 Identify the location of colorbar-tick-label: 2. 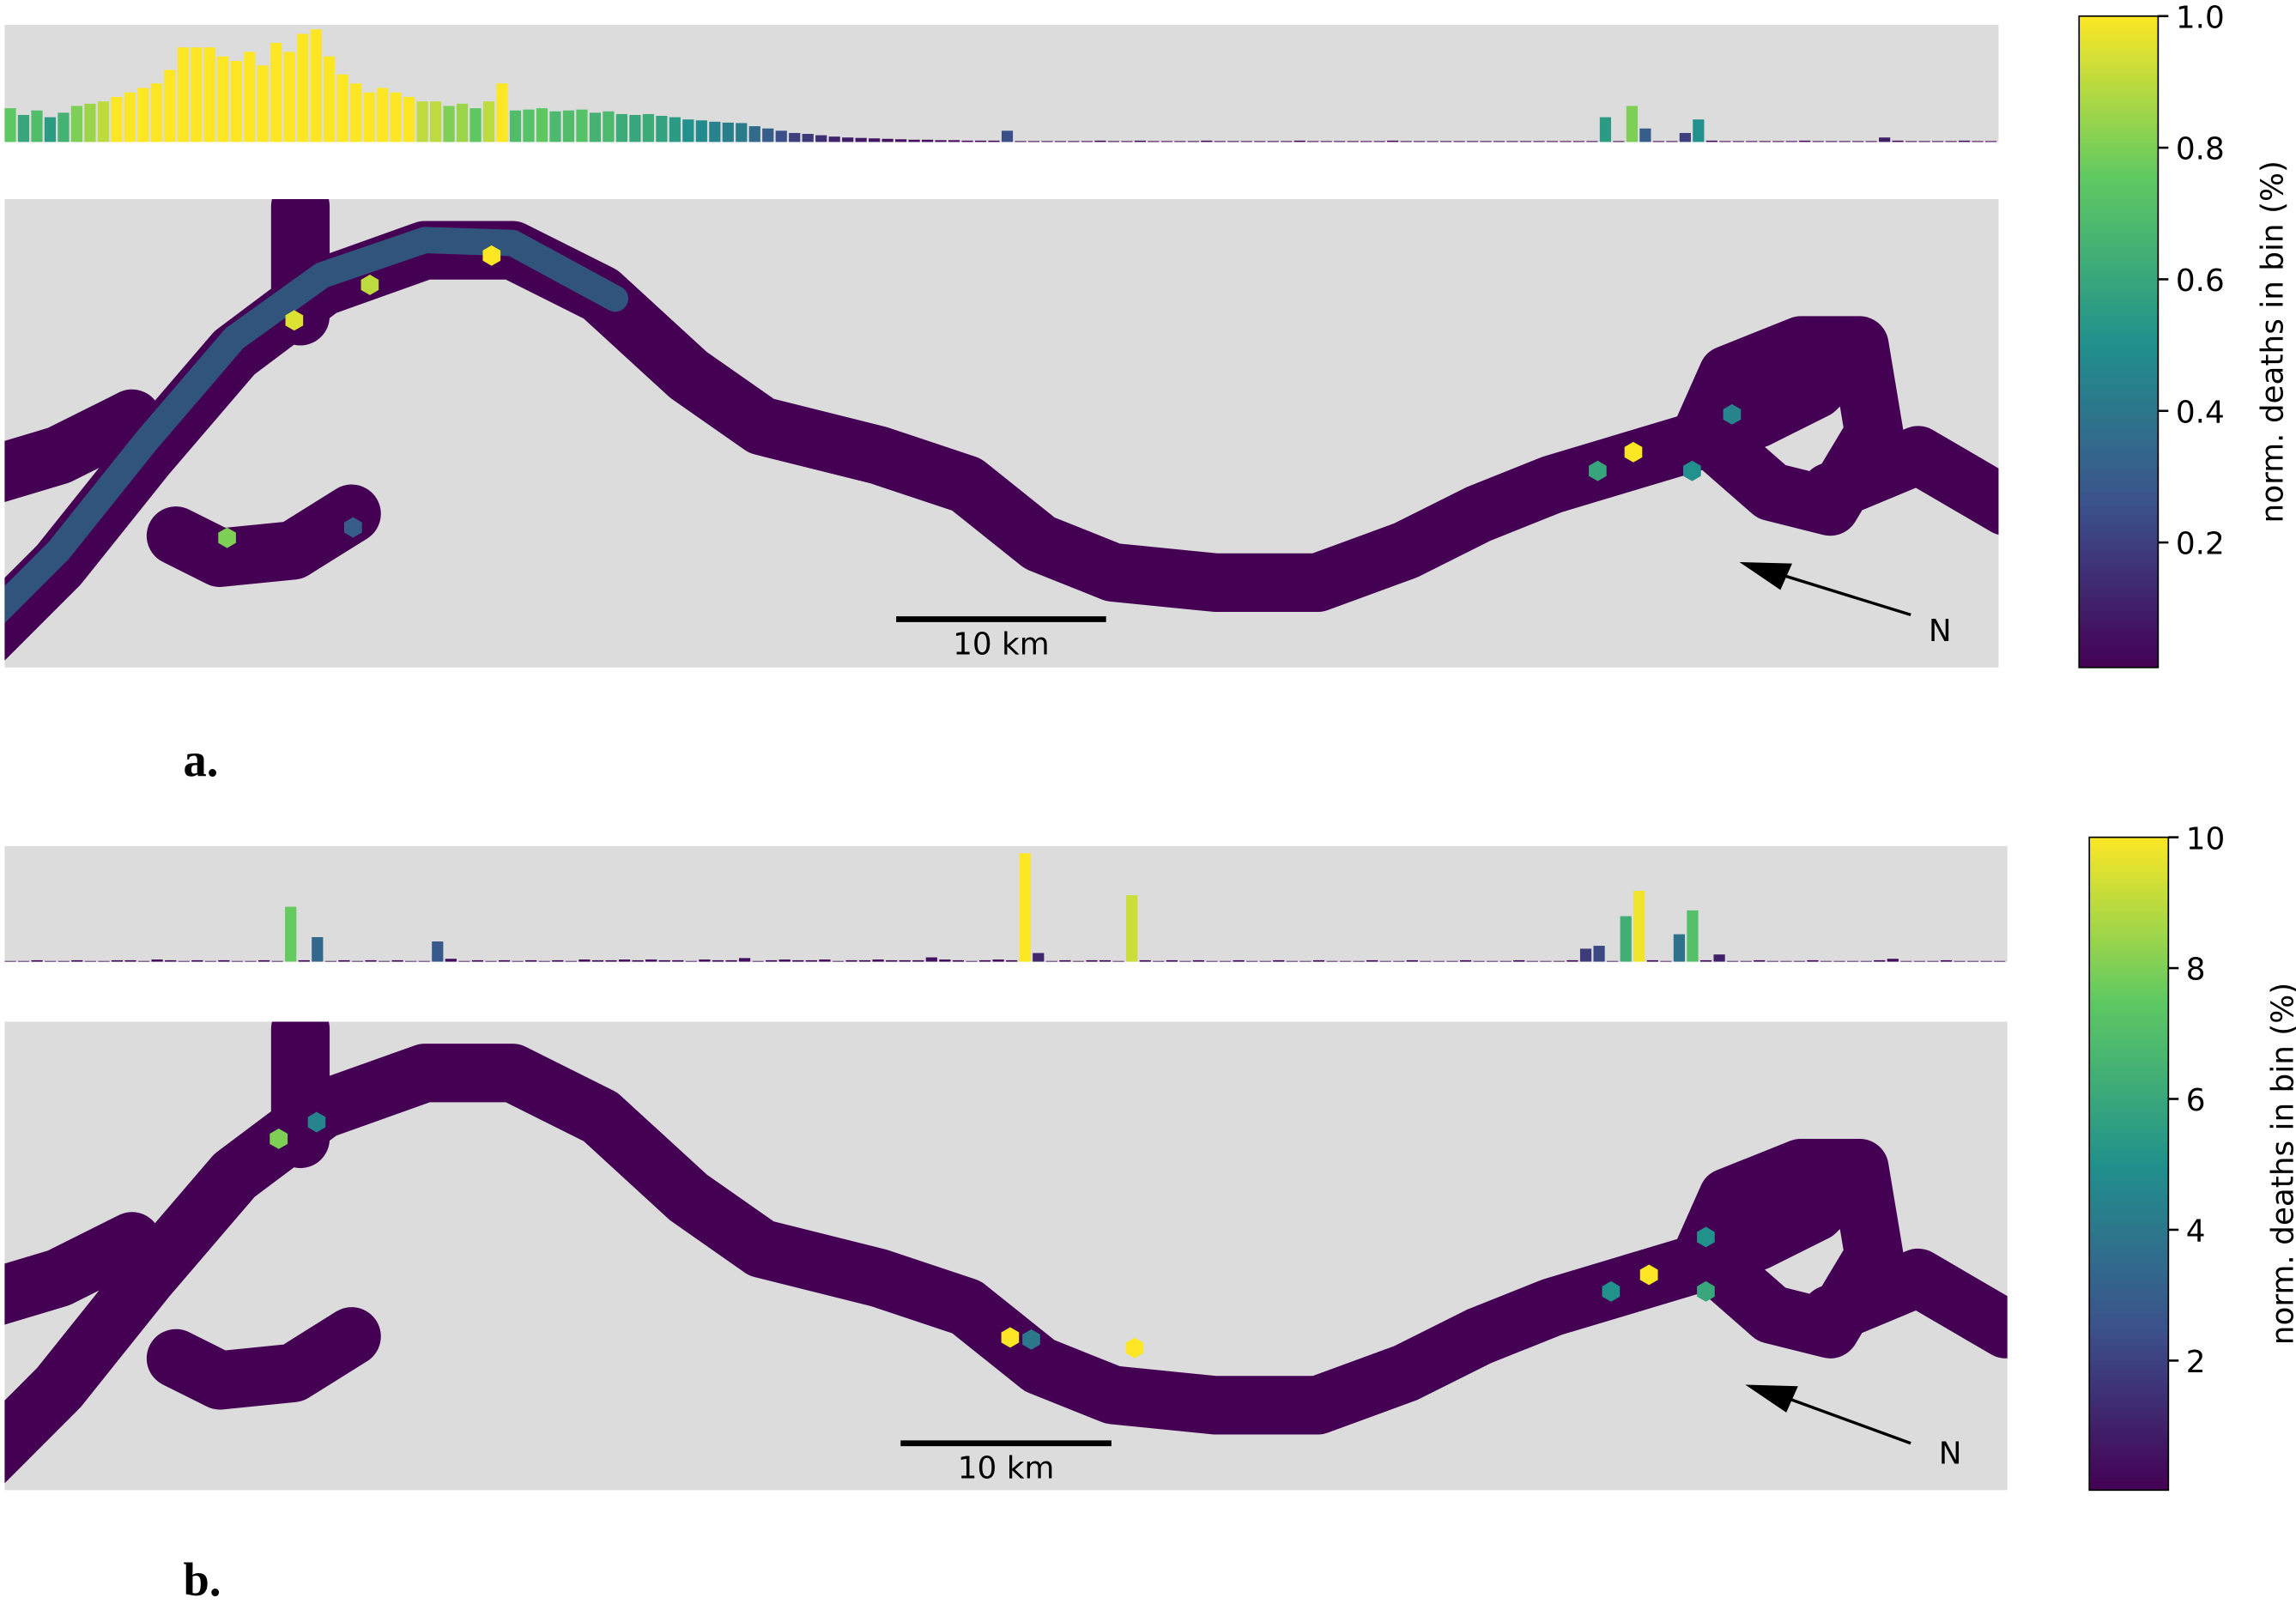
(2196, 1362).